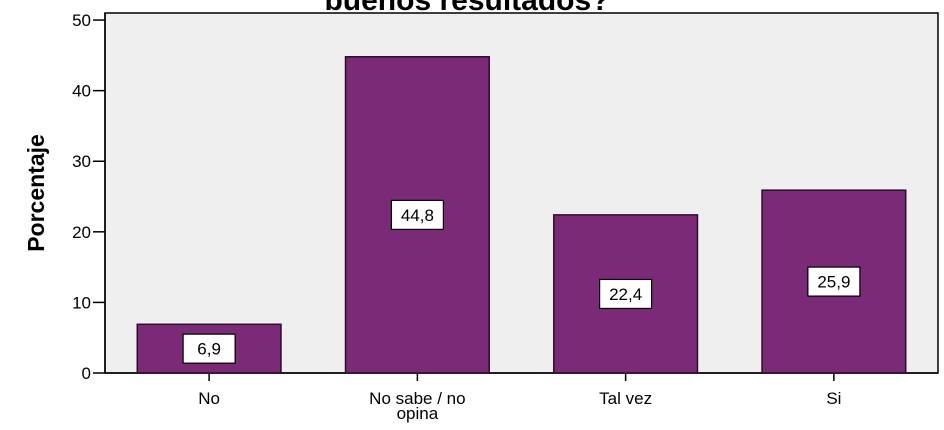  What do you see at coordinates (81, 232) in the screenshot?
I see `y-tick-label: 20` at bounding box center [81, 232].